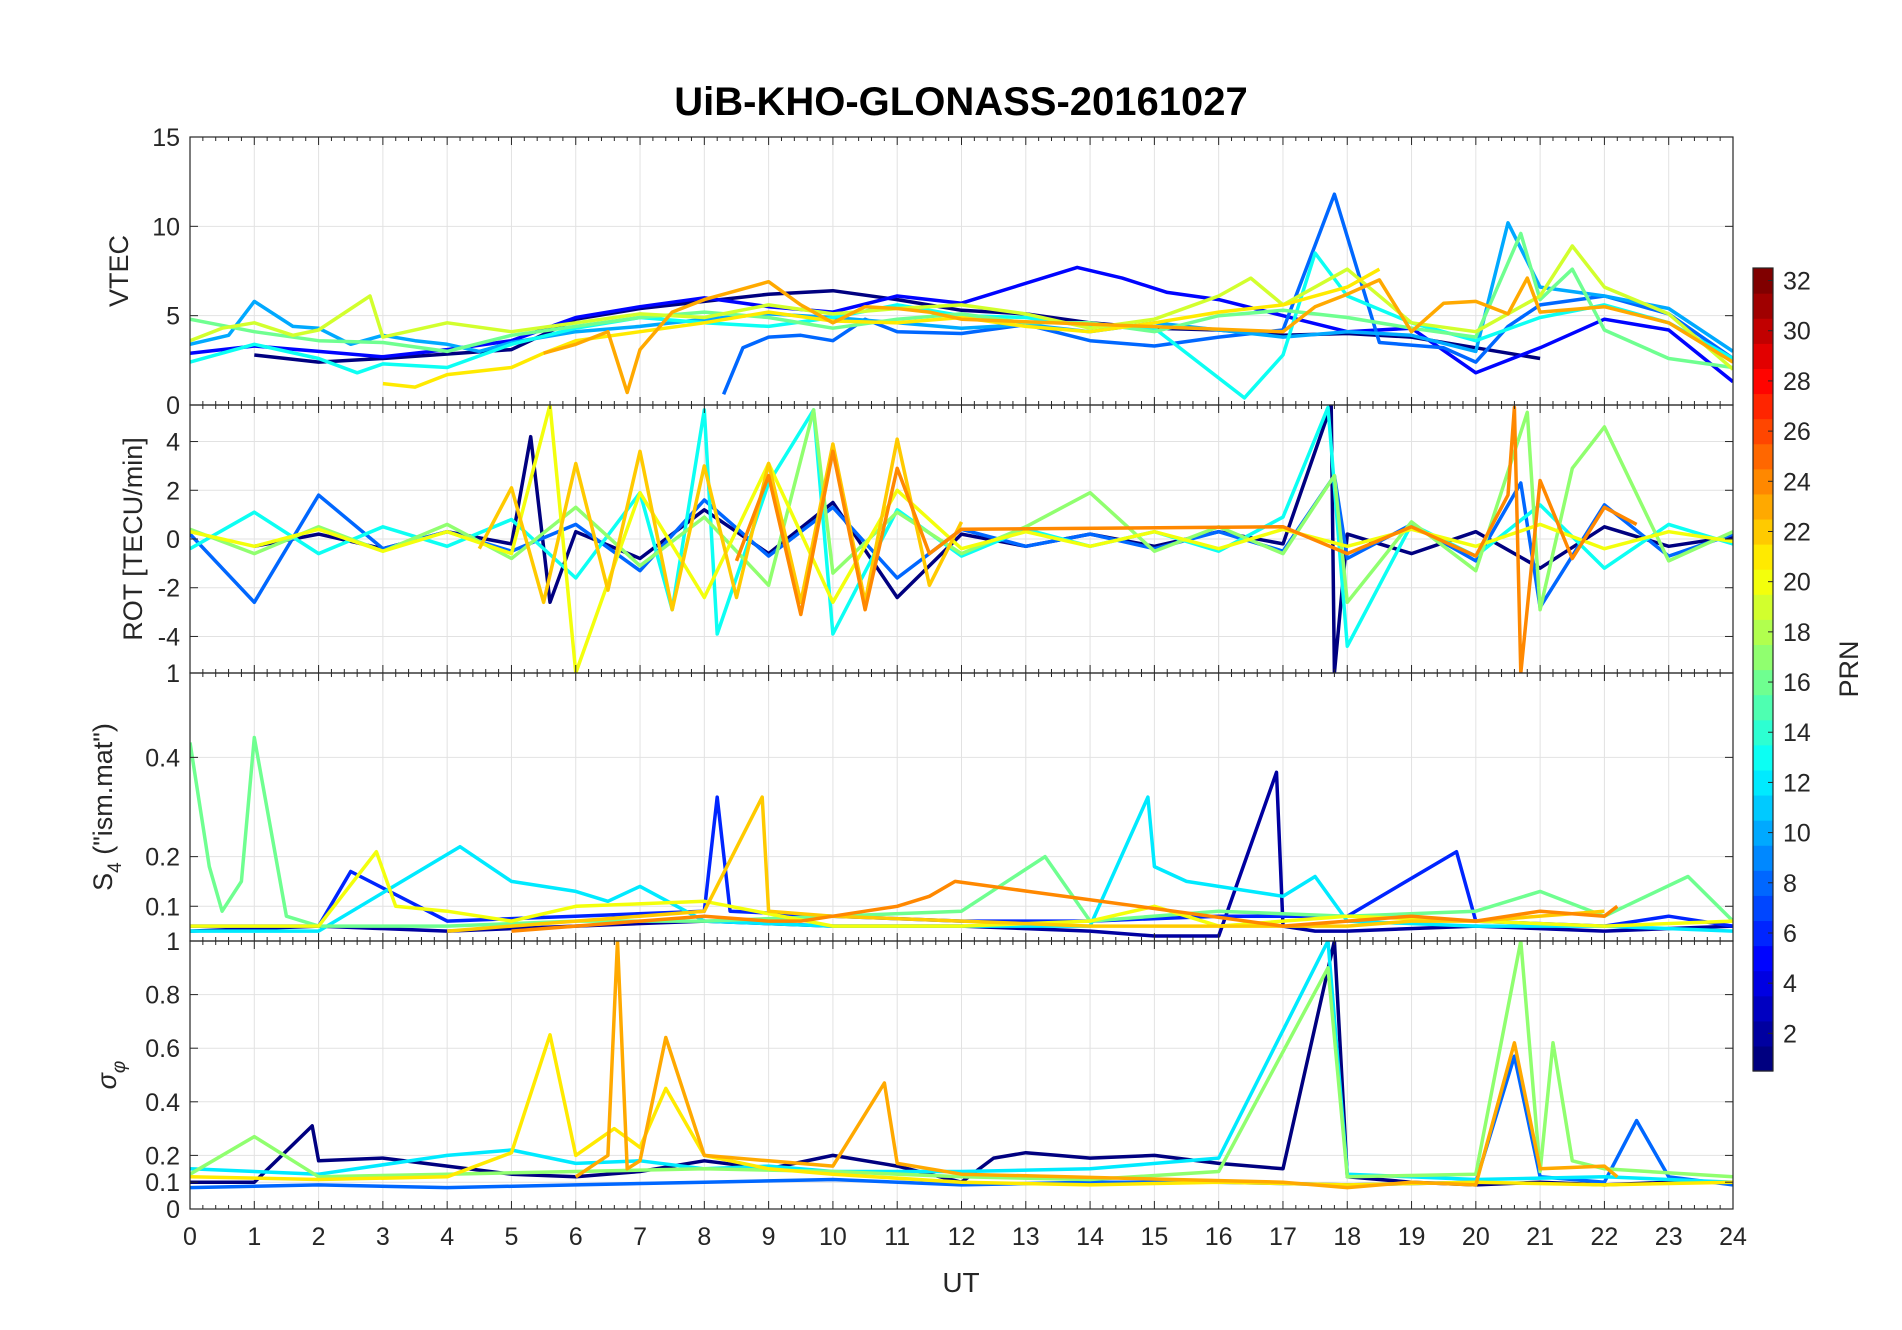 The height and width of the screenshot is (1330, 1902). Describe the element at coordinates (1540, 1237) in the screenshot. I see `x-tick-label: 21` at that location.